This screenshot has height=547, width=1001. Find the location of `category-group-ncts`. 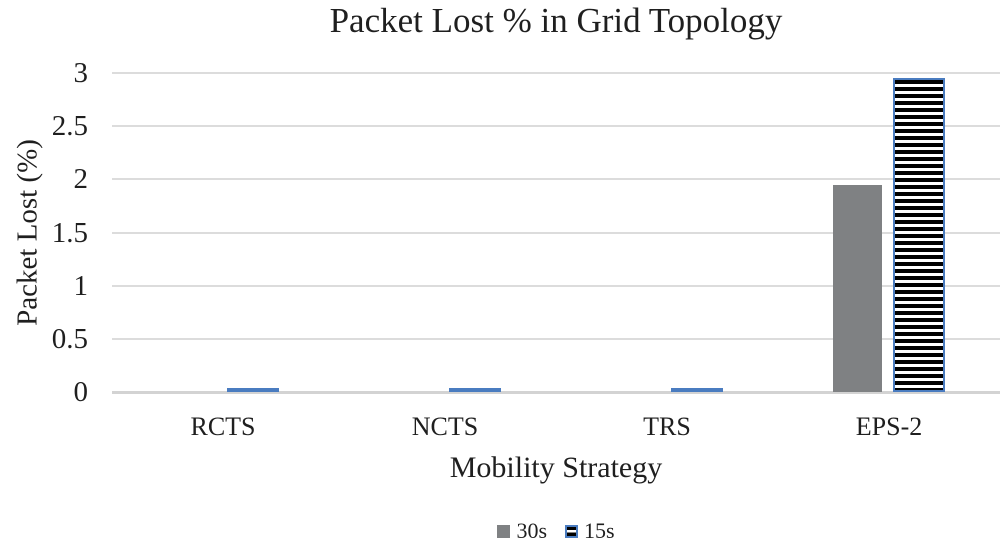

category-group-ncts is located at coordinates (445, 232).